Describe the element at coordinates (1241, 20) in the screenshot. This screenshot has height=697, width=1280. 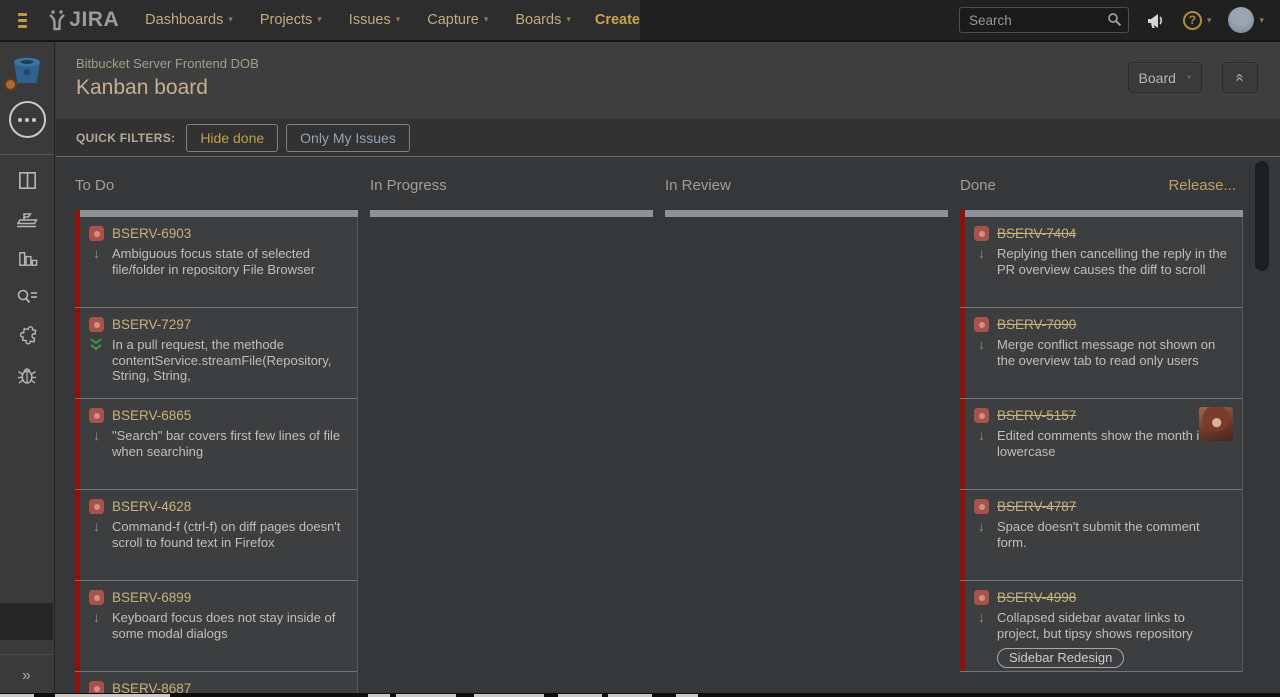
I see `user-avatar` at that location.